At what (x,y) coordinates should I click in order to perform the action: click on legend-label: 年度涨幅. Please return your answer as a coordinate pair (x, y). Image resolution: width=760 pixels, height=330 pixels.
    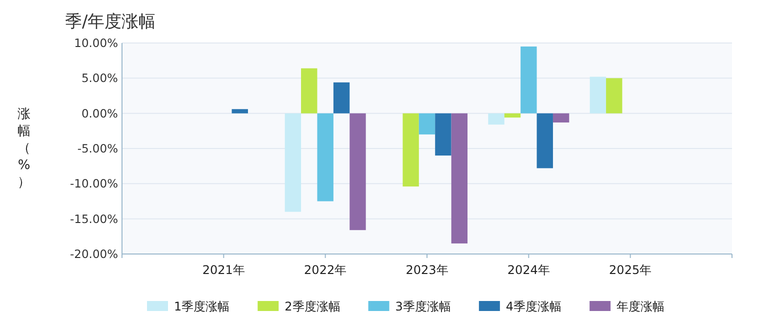
    Looking at the image, I should click on (640, 307).